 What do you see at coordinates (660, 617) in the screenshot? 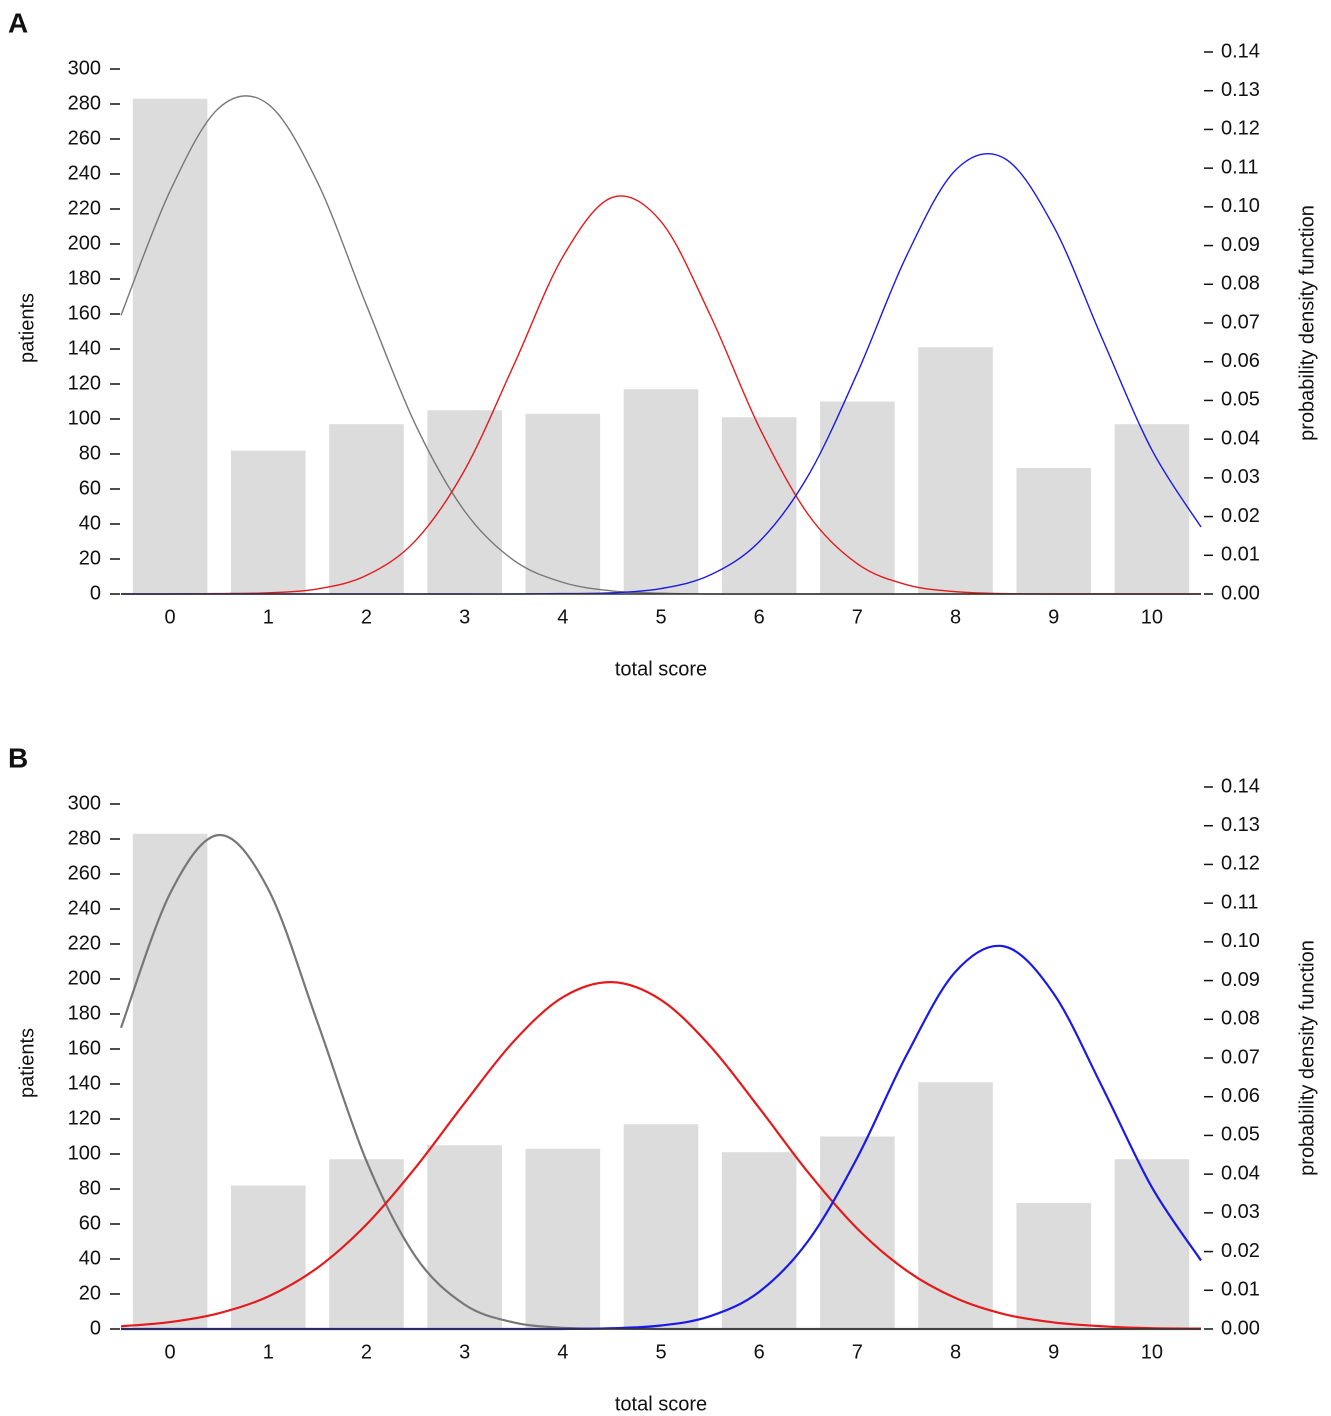
I see `x-tick-label: 5` at bounding box center [660, 617].